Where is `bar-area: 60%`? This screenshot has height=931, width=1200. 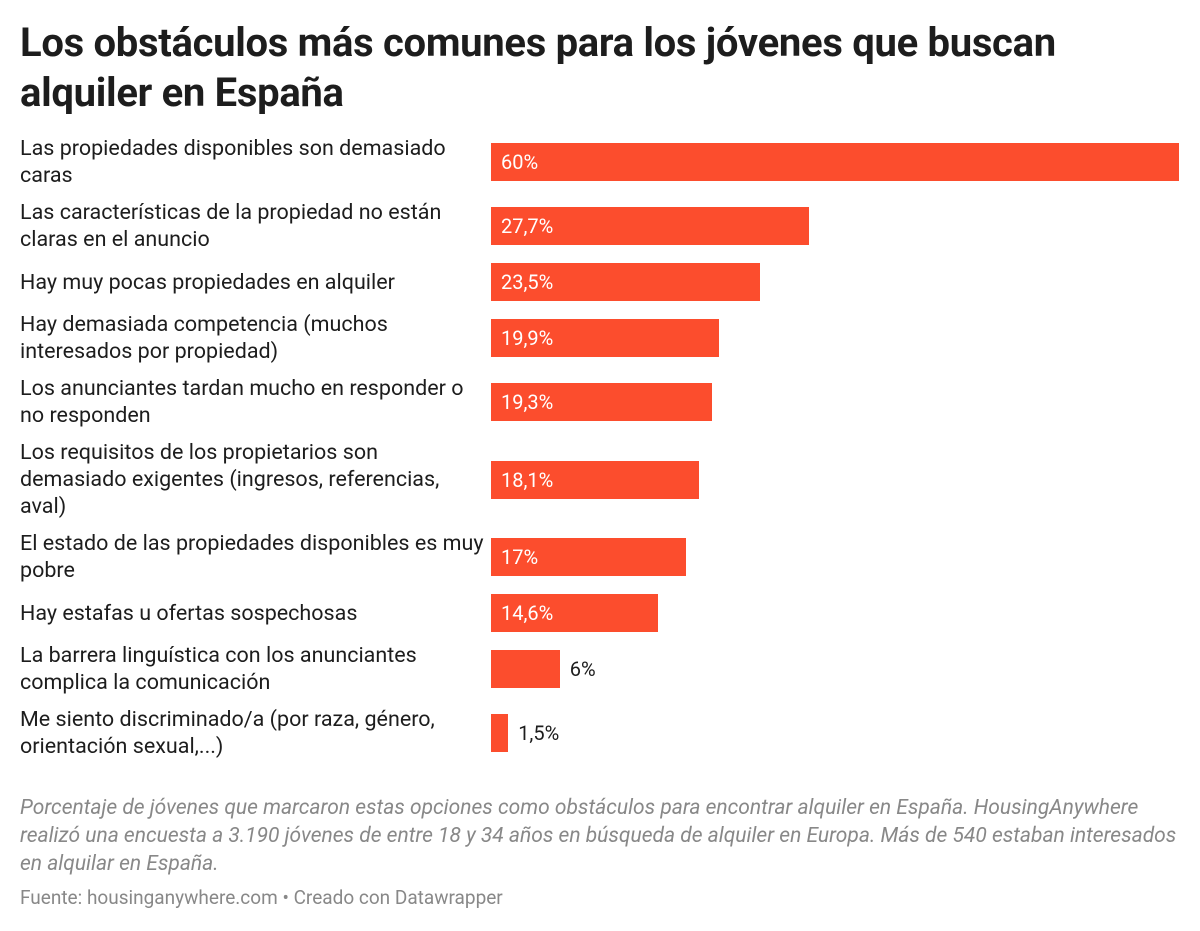 bar-area: 60% is located at coordinates (835, 162).